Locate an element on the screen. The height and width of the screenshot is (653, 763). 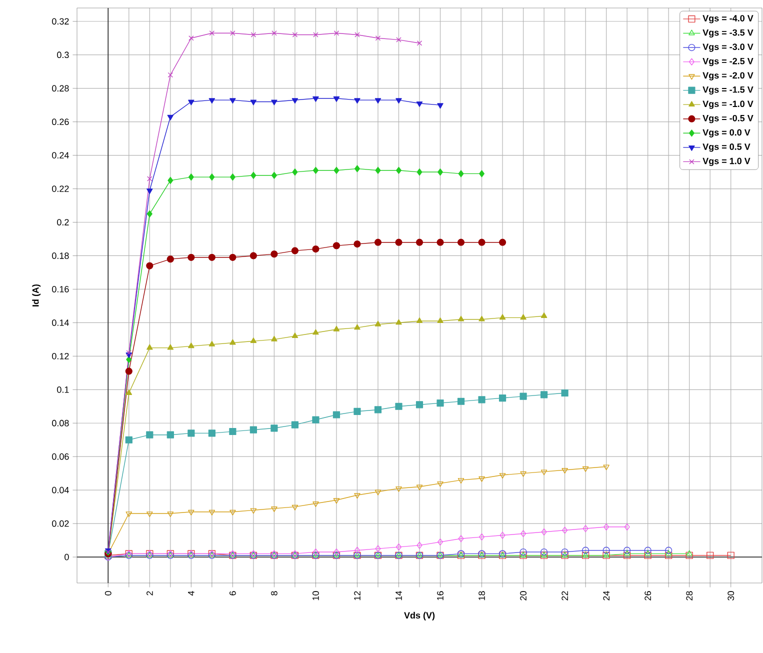
y-tick-label: 0.1 is located at coordinates (63, 389).